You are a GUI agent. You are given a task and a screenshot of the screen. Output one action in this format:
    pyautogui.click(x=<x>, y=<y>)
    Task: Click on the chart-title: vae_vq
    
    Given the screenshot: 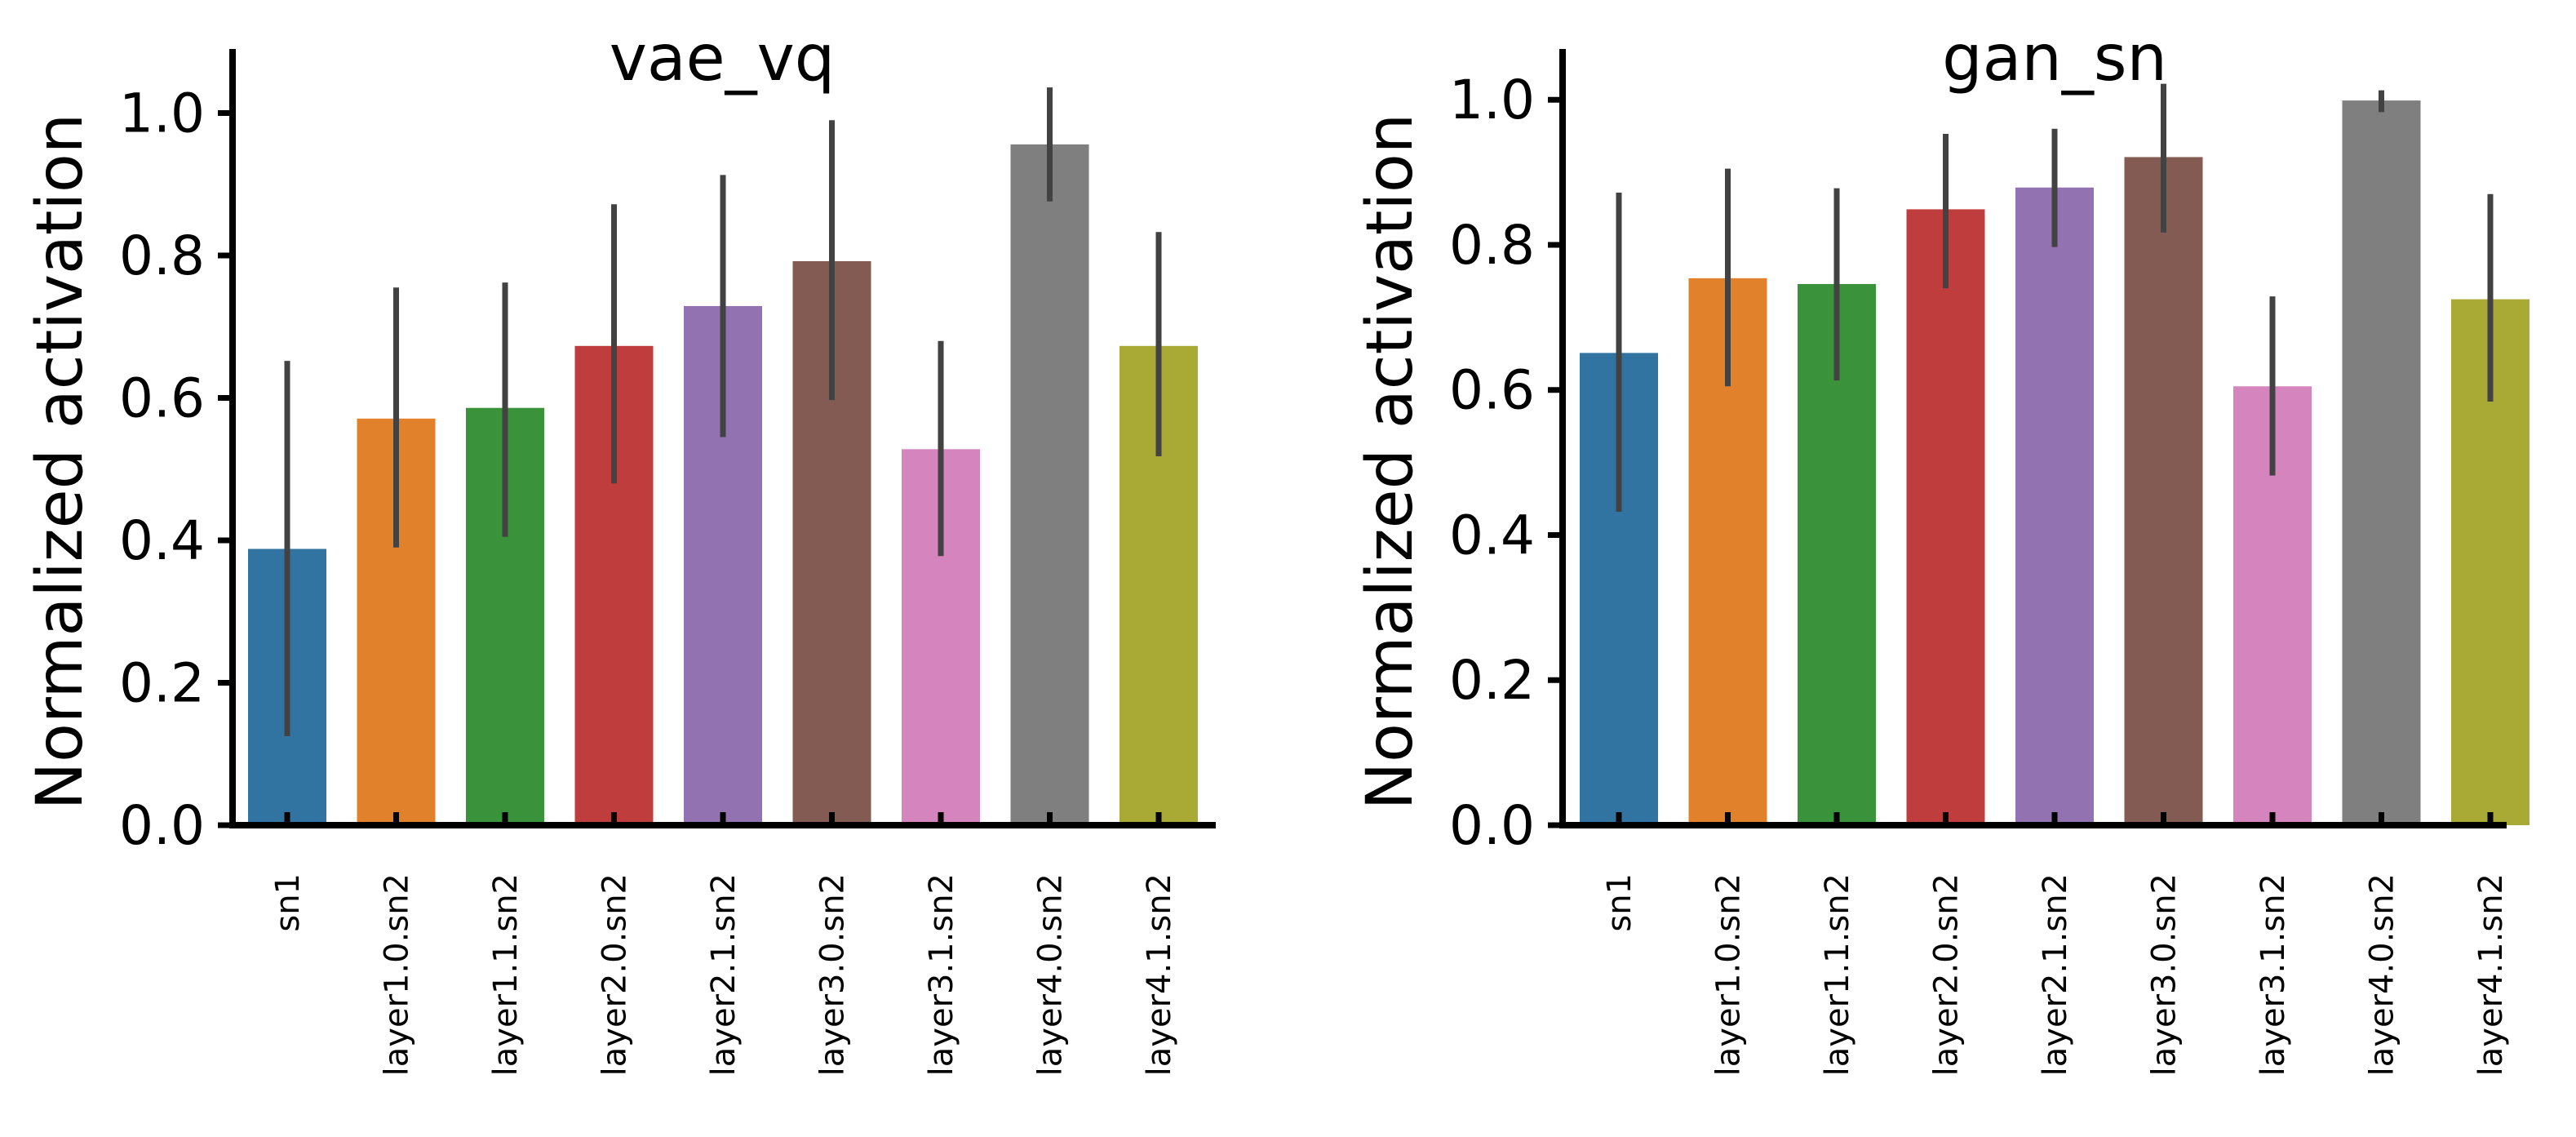 What is the action you would take?
    pyautogui.click(x=723, y=58)
    